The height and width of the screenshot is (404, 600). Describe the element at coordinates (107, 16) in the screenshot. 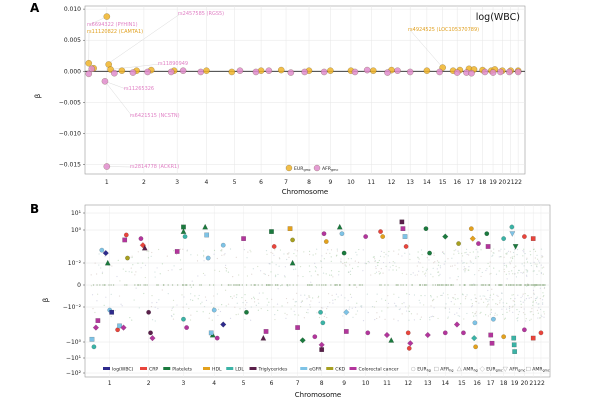

I see `panel-a-point-eur-gmc` at that location.